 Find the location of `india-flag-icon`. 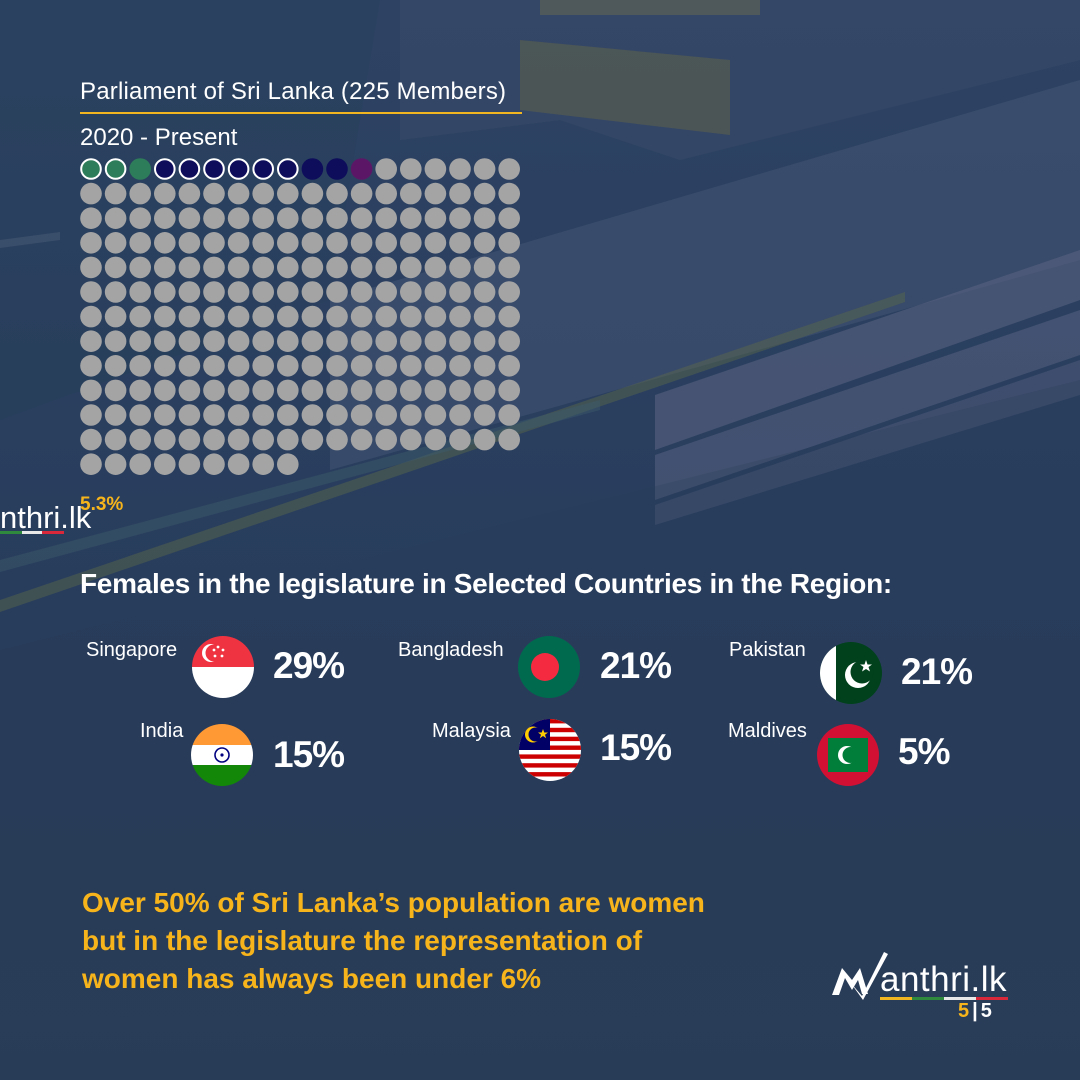

india-flag-icon is located at coordinates (222, 755).